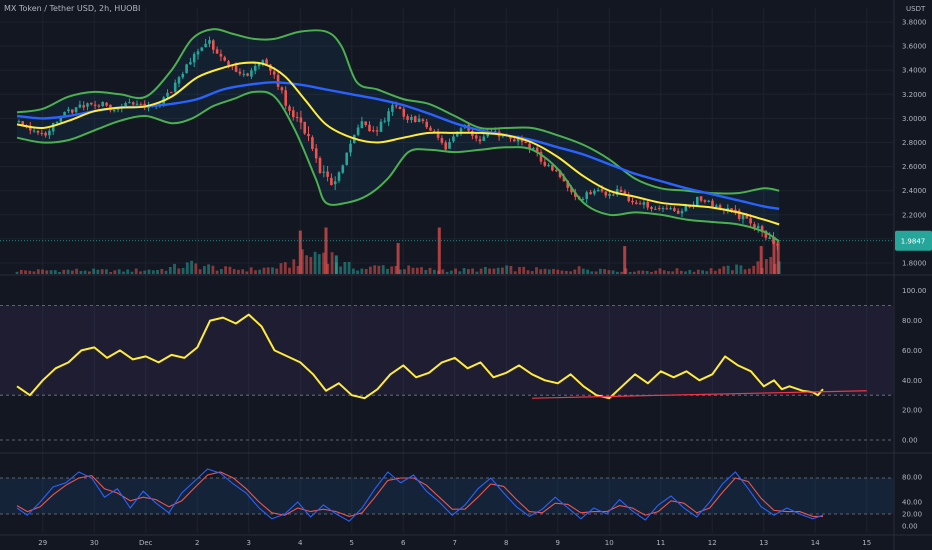 The height and width of the screenshot is (550, 932). What do you see at coordinates (912, 321) in the screenshot?
I see `rsi-axis-tick-label: 80.00` at bounding box center [912, 321].